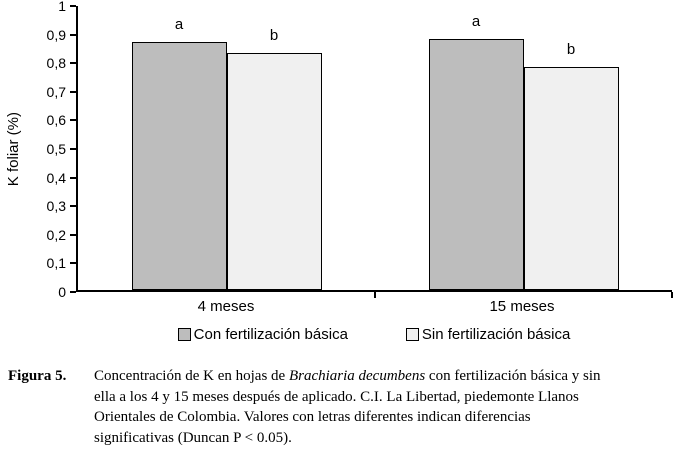 The height and width of the screenshot is (453, 680). What do you see at coordinates (56, 120) in the screenshot?
I see `y-tick-label: 0,6` at bounding box center [56, 120].